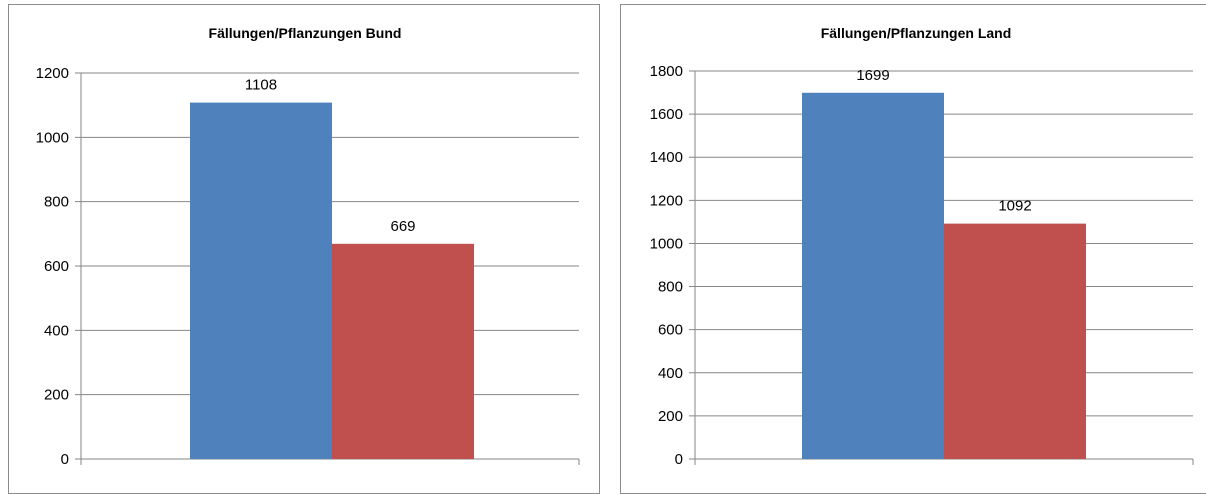 Image resolution: width=1206 pixels, height=495 pixels. Describe the element at coordinates (1014, 206) in the screenshot. I see `data-label: 1092` at that location.